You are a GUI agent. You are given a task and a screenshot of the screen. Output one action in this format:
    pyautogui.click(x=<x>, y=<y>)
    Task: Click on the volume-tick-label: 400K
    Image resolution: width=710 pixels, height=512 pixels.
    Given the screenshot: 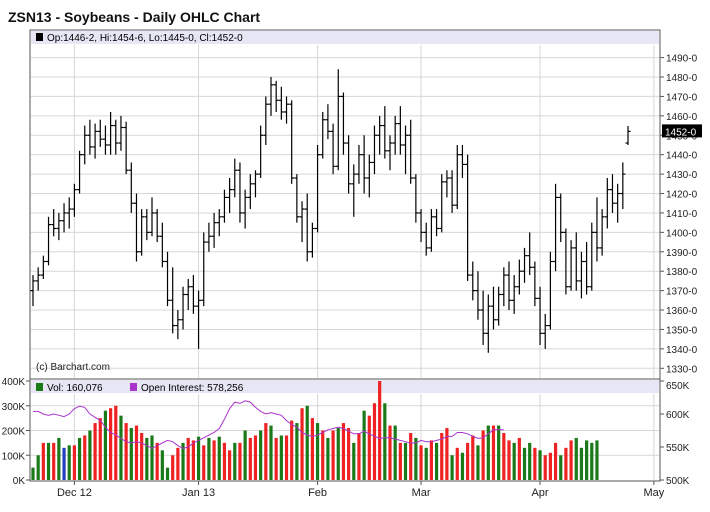 What is the action you would take?
    pyautogui.click(x=14, y=382)
    